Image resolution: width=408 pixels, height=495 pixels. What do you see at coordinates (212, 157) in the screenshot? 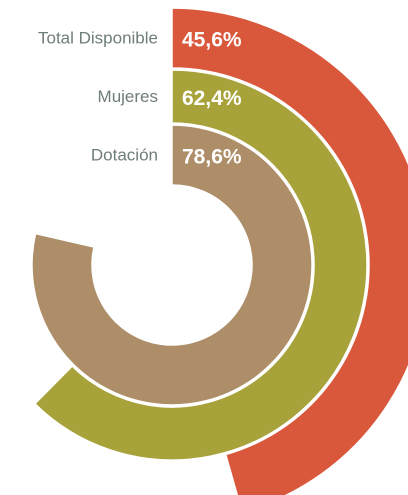
I see `value-label: 78,6%` at bounding box center [212, 157].